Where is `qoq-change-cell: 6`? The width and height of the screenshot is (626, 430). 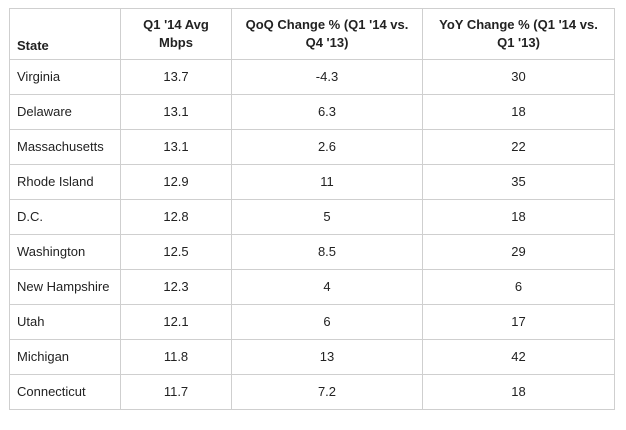 qoq-change-cell: 6 is located at coordinates (327, 322).